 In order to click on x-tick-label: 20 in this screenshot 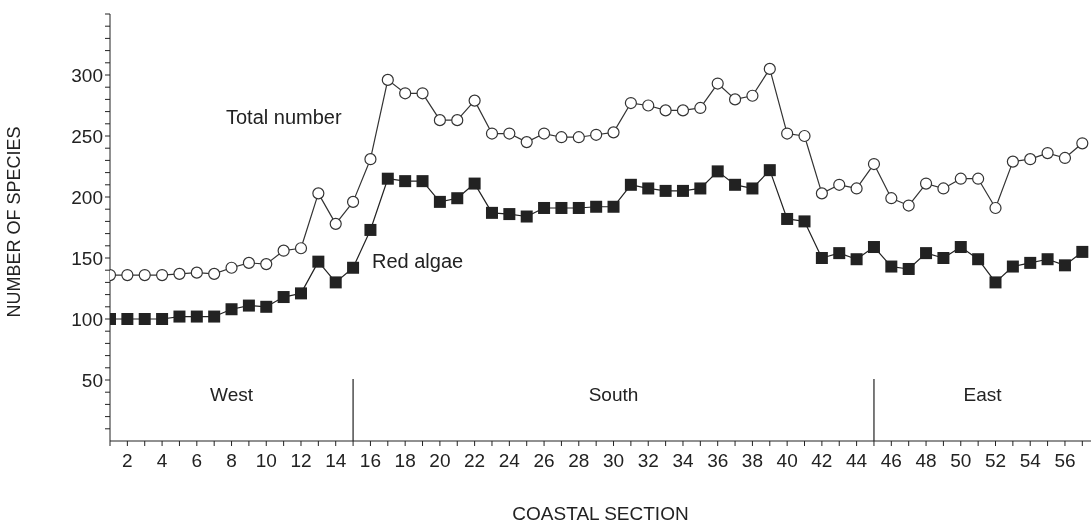, I will do `click(440, 461)`.